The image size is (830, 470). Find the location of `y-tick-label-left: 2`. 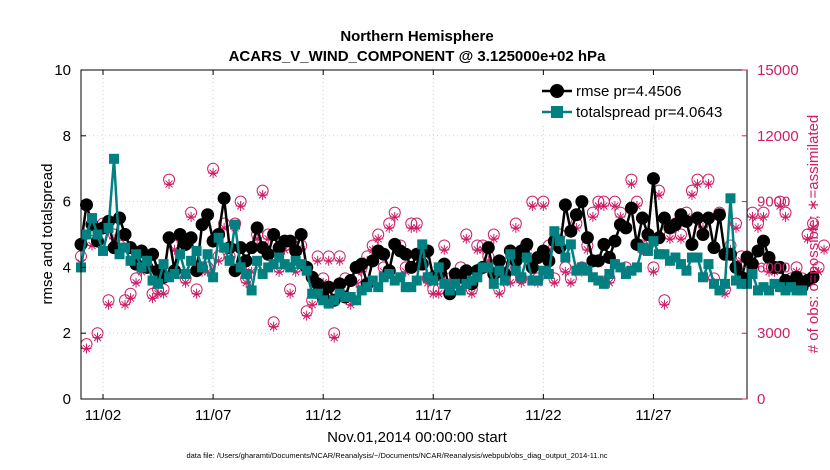

y-tick-label-left: 2 is located at coordinates (67, 333).